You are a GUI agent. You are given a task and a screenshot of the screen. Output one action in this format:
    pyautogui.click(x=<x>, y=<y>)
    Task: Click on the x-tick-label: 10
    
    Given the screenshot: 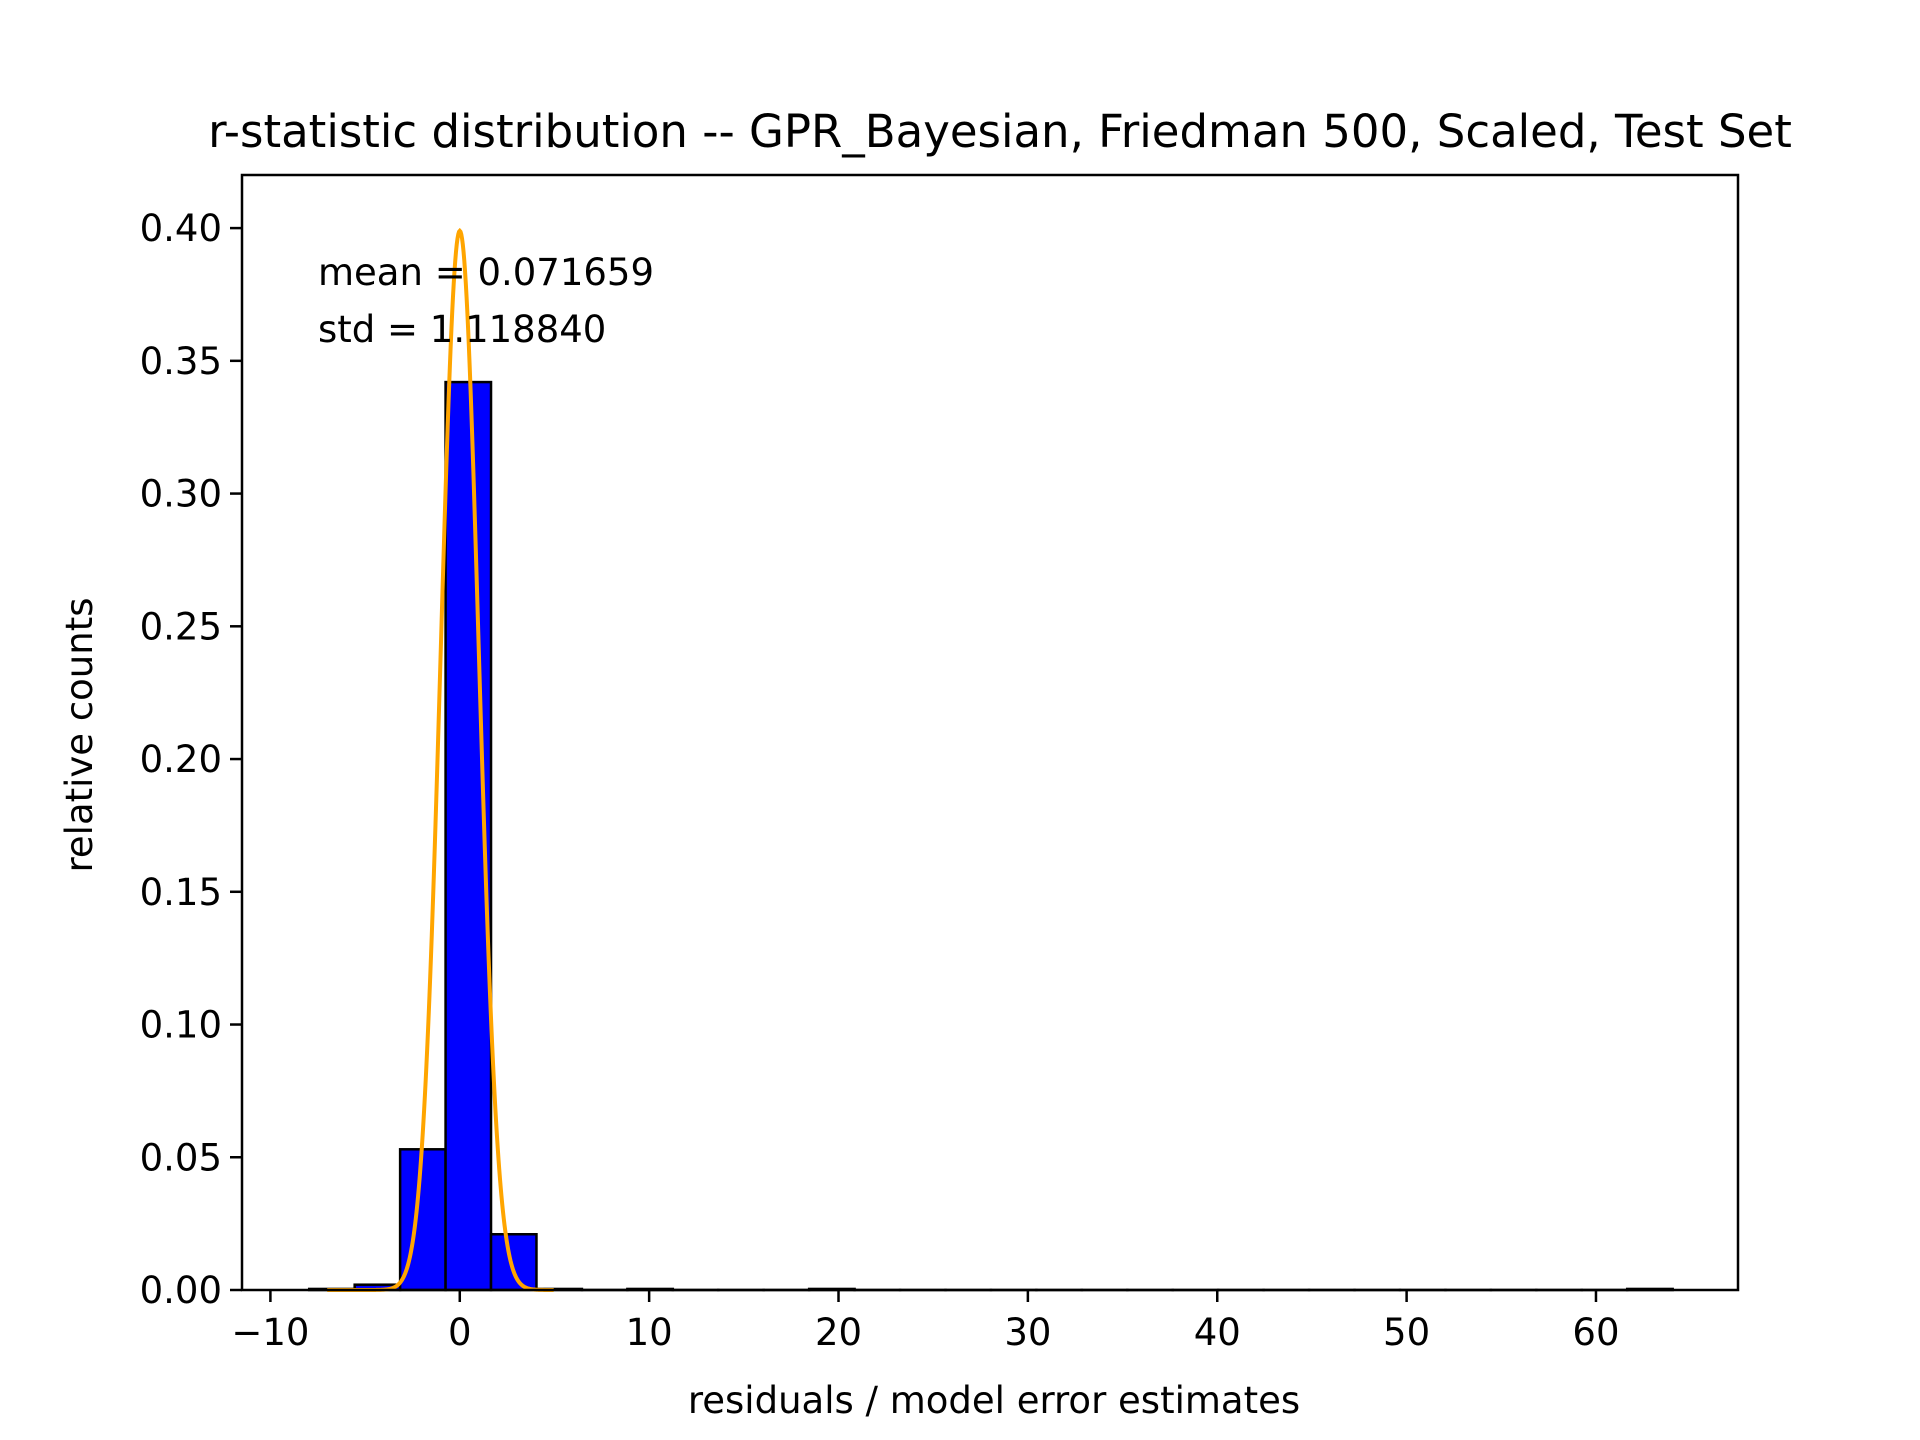 What is the action you would take?
    pyautogui.click(x=649, y=1332)
    